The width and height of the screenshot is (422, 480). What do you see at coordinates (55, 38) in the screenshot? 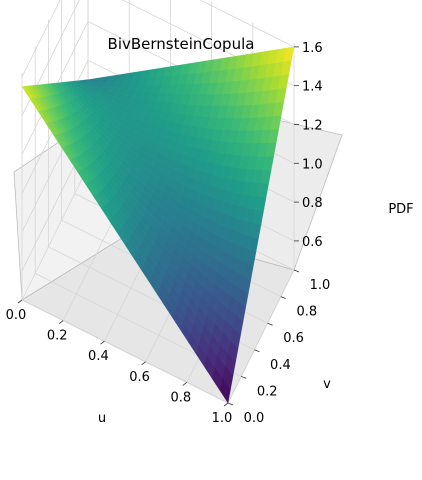
I see `left-pane-grid-line` at bounding box center [55, 38].